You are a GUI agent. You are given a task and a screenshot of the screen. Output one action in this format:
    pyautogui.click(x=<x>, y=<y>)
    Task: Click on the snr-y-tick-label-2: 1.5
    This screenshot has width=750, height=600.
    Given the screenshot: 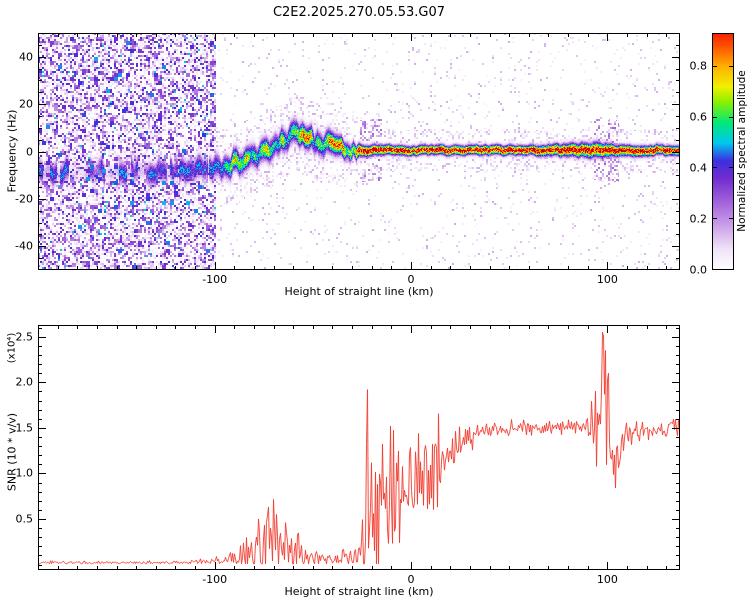 What is the action you would take?
    pyautogui.click(x=24, y=428)
    